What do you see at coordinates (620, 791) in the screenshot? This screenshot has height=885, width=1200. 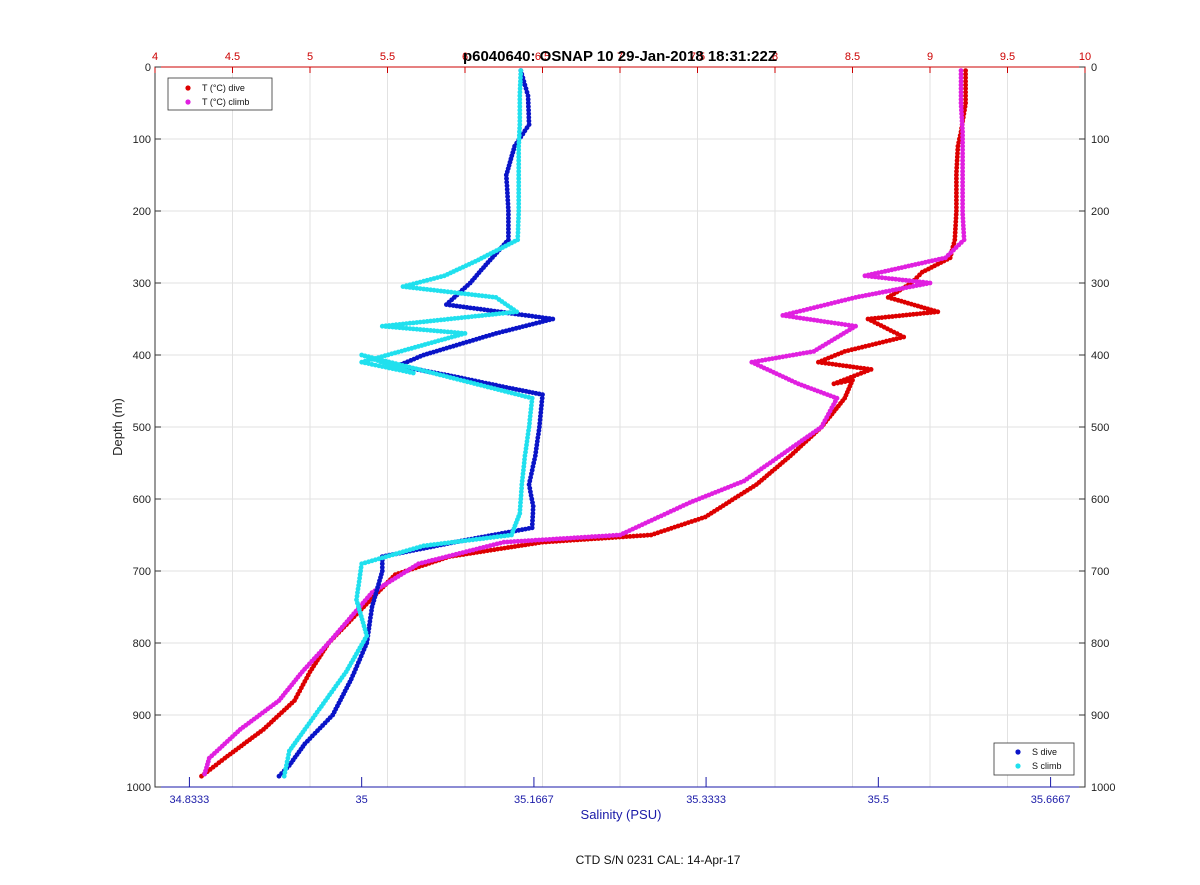 I see `salinity-axis-bottom: 34.8333 35 35.1667 35.3333 35.5 35.6667` at bounding box center [620, 791].